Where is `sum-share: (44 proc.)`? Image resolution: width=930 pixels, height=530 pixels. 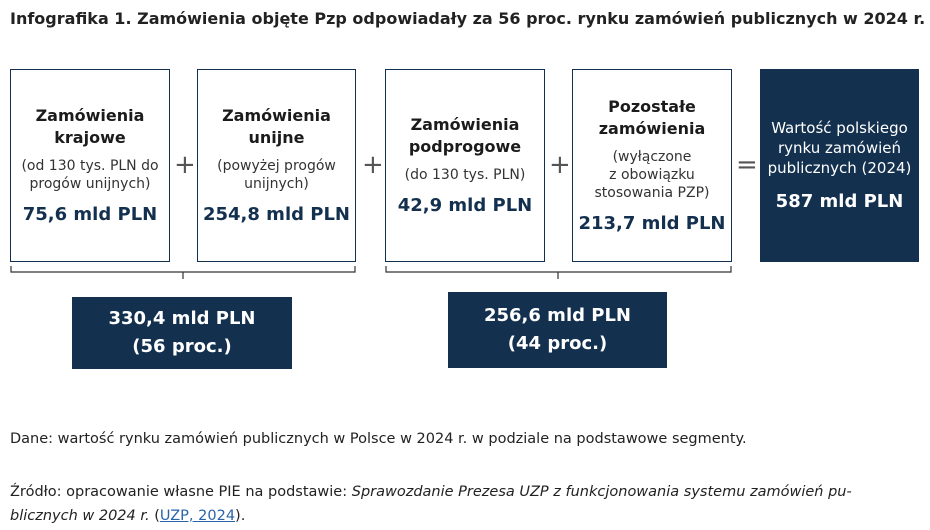
sum-share: (44 proc.) is located at coordinates (557, 343).